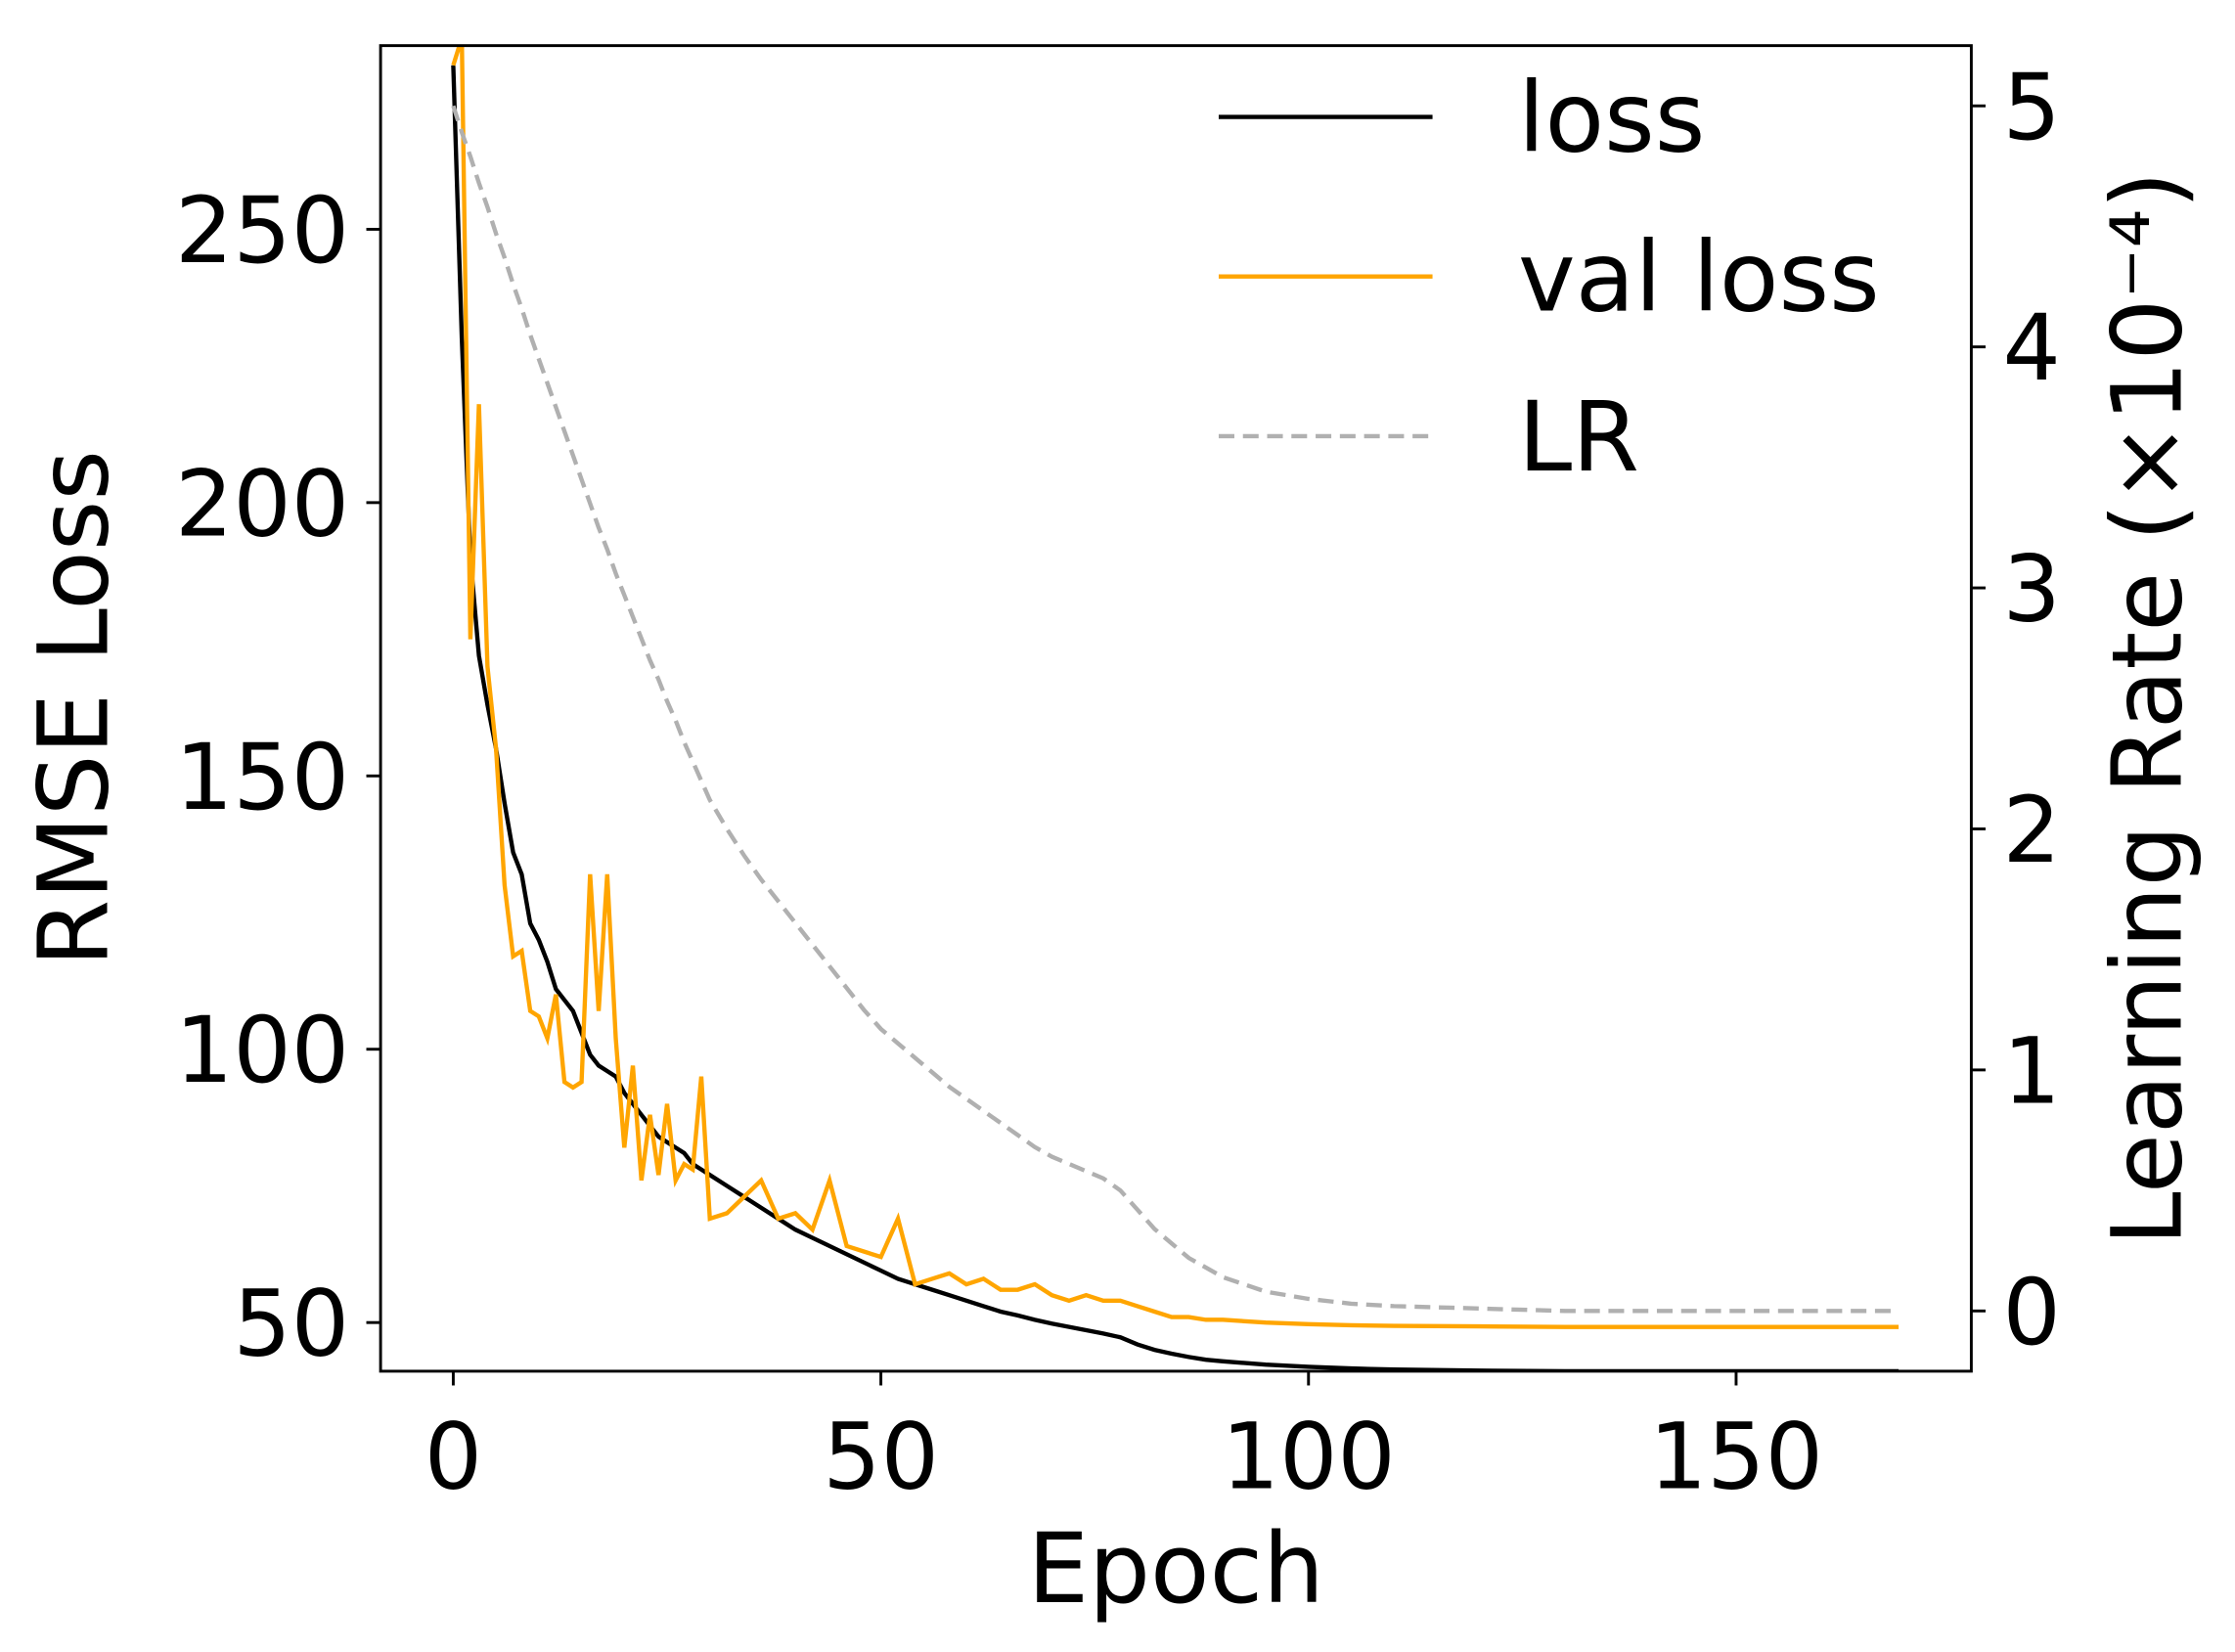  I want to click on y2-tick-label: 3, so click(2031, 590).